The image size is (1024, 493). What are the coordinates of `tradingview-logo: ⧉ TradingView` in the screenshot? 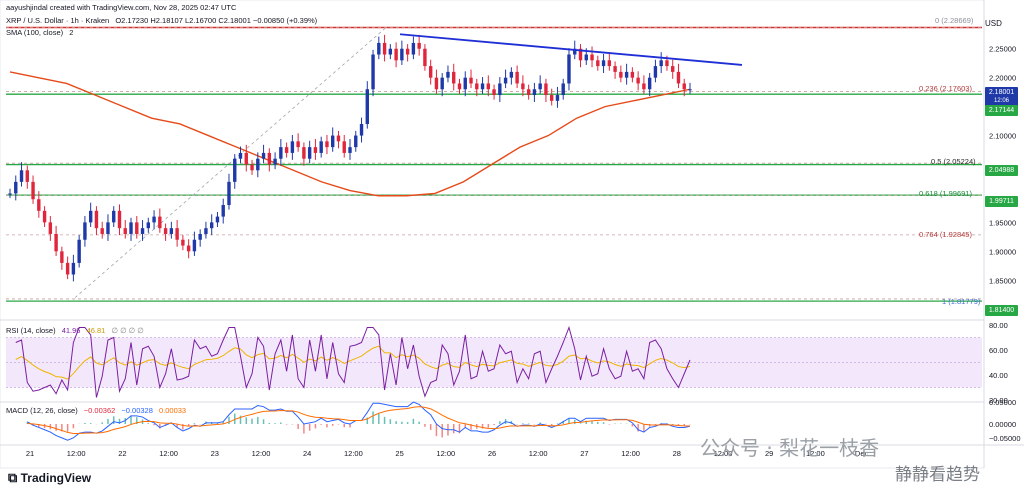 It's located at (50, 477).